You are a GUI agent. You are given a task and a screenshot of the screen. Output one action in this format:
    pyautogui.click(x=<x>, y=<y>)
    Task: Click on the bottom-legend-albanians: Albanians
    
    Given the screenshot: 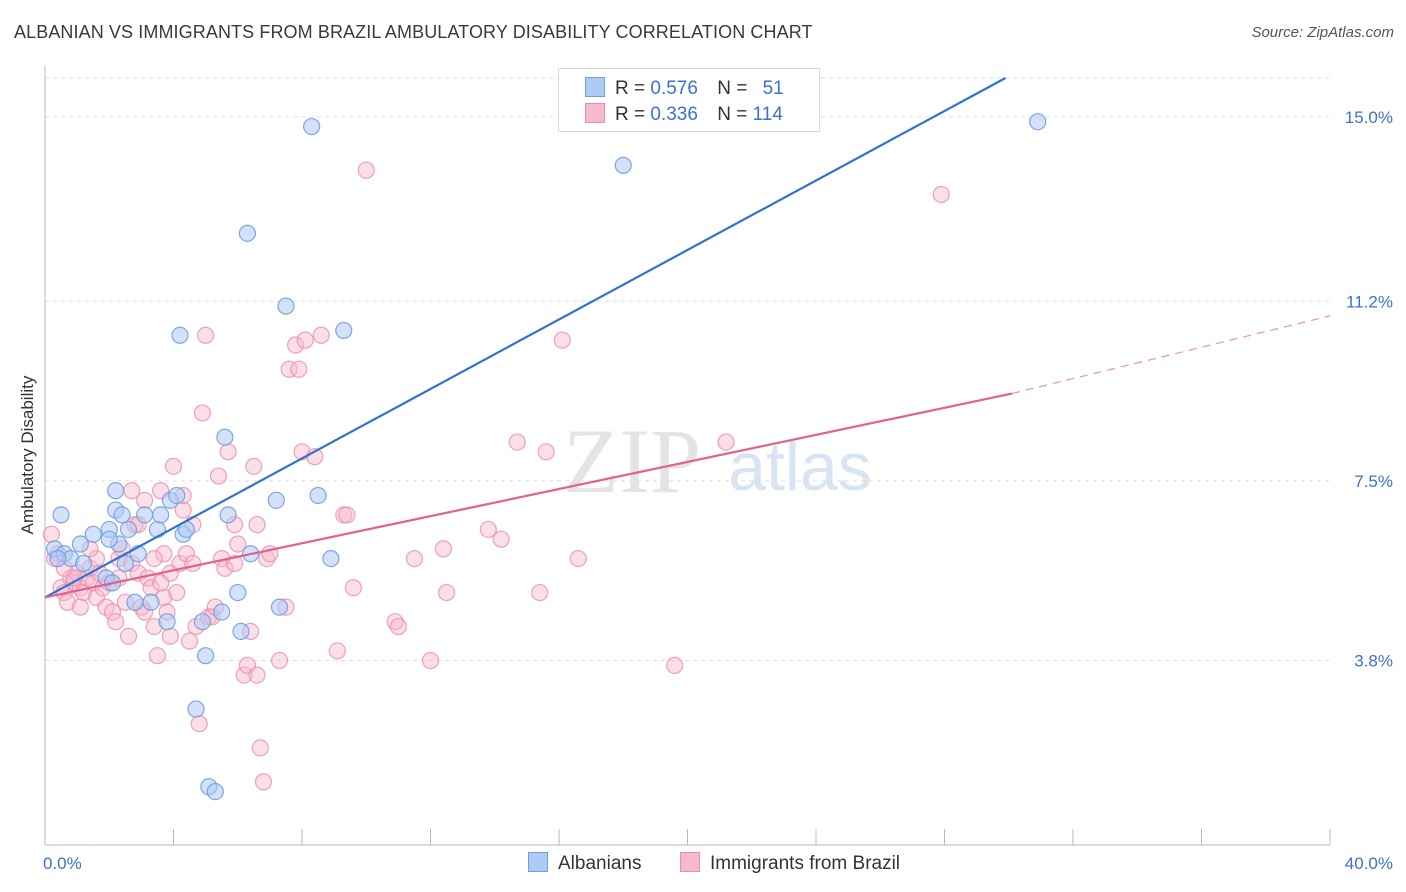 What is the action you would take?
    pyautogui.click(x=584, y=863)
    